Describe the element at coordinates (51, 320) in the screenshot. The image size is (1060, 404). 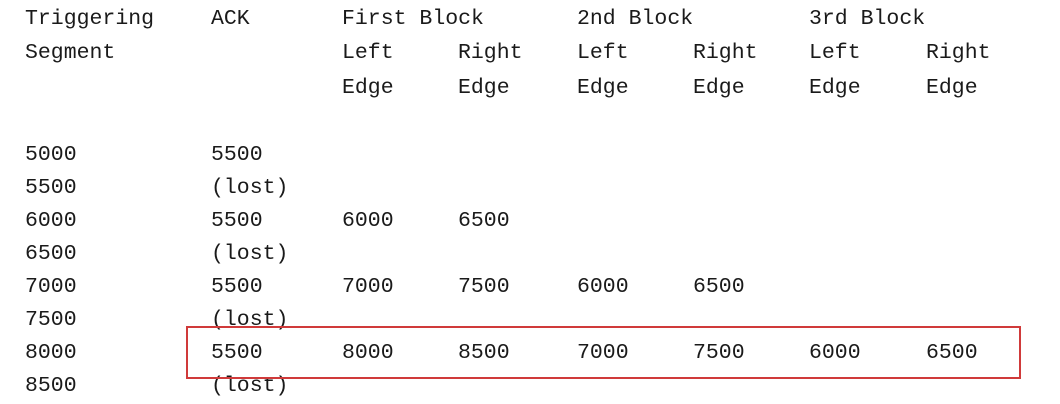
I see `cell-triggering-segment: 7500` at that location.